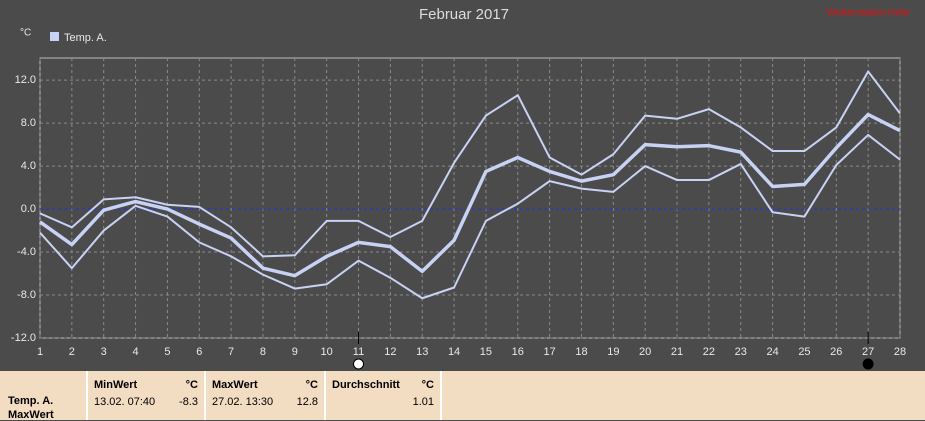  What do you see at coordinates (25, 33) in the screenshot?
I see `y-unit: °C` at bounding box center [25, 33].